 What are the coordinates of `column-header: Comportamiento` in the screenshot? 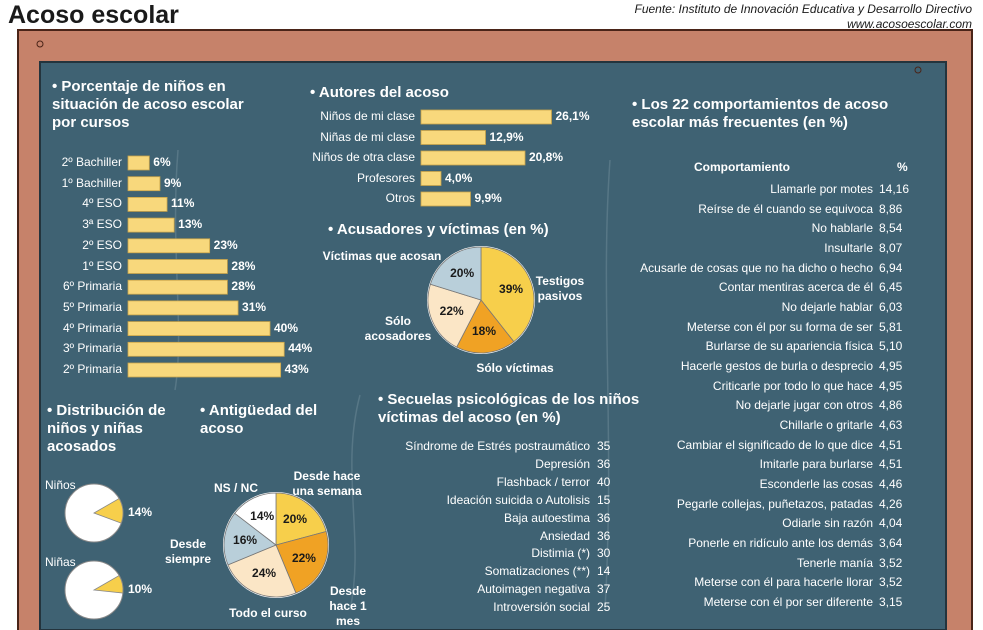 It's located at (742, 167).